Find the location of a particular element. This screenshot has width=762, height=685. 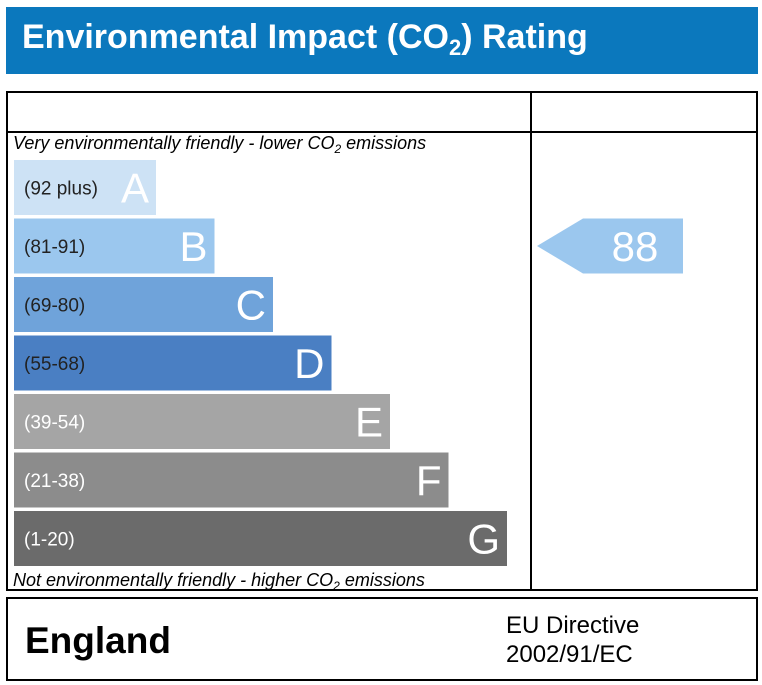

band-letter-d: D is located at coordinates (309, 363).